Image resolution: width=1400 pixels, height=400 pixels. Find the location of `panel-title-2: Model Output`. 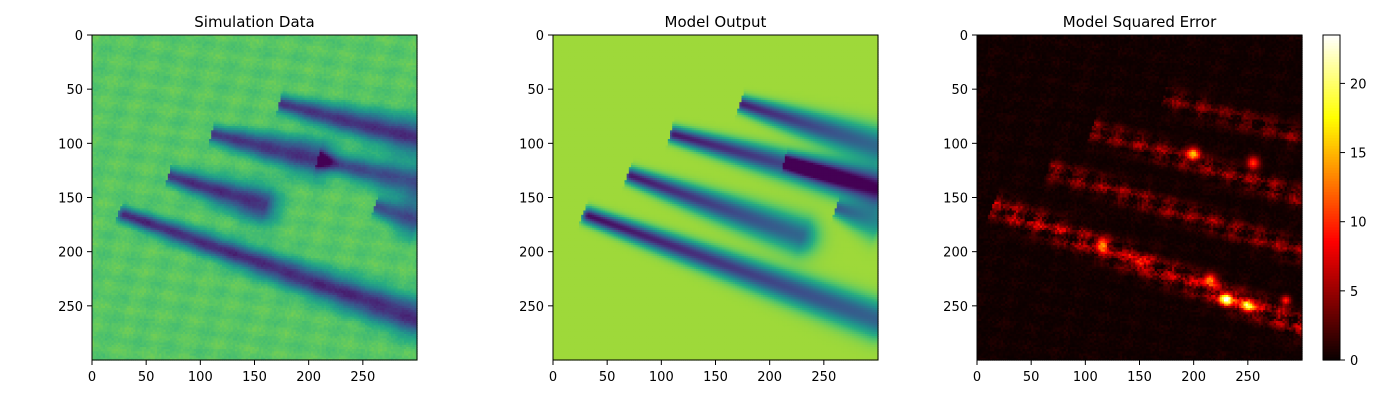

panel-title-2: Model Output is located at coordinates (716, 22).